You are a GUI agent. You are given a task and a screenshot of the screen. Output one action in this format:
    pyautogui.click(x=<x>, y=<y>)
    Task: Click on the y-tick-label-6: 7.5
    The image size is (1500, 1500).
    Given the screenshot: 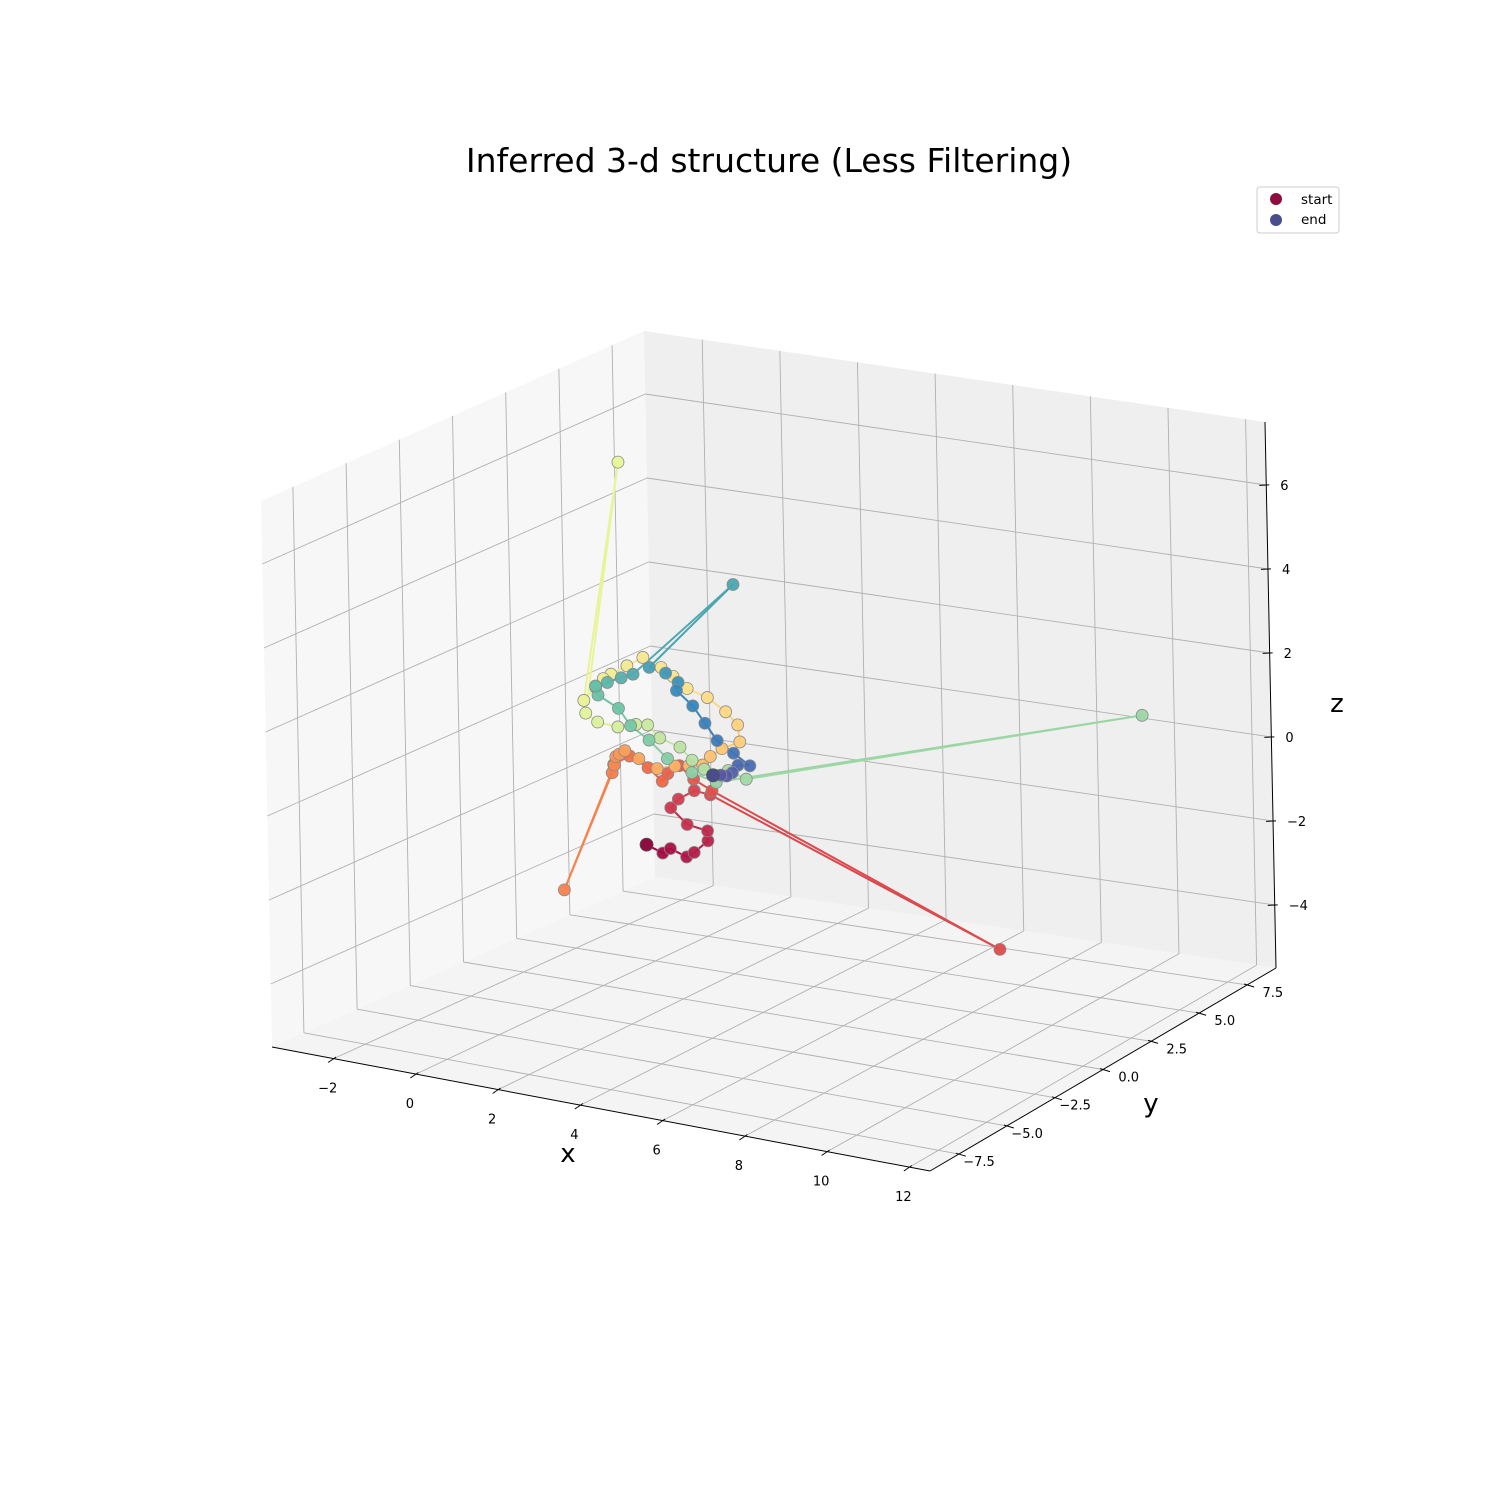 What is the action you would take?
    pyautogui.click(x=1272, y=993)
    